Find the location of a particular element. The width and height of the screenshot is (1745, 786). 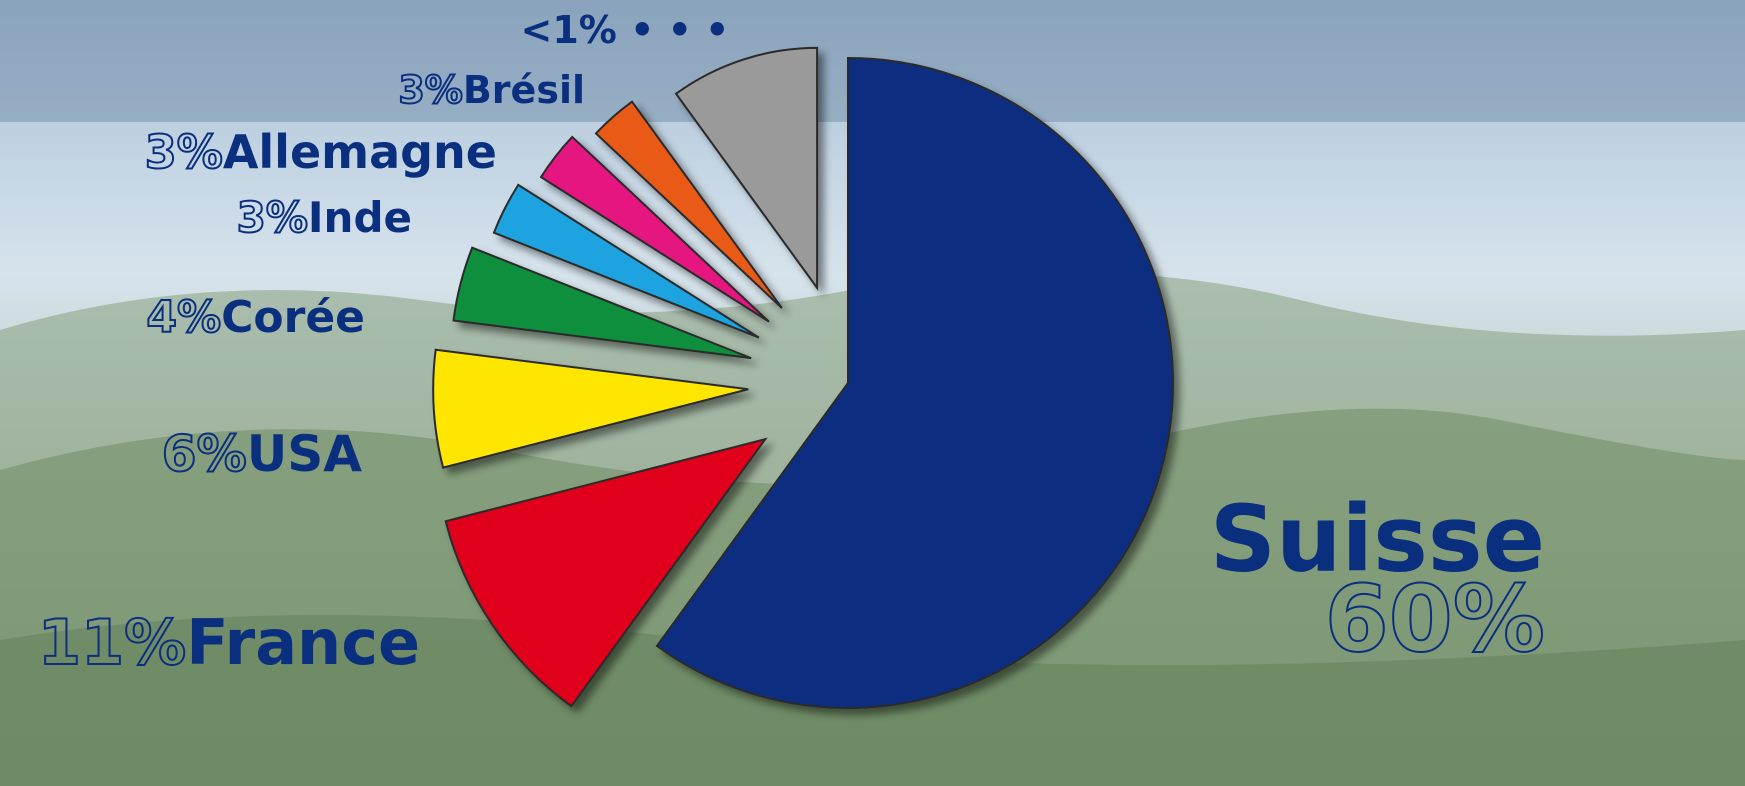

slice-label: 3%Allemagne is located at coordinates (321, 152).